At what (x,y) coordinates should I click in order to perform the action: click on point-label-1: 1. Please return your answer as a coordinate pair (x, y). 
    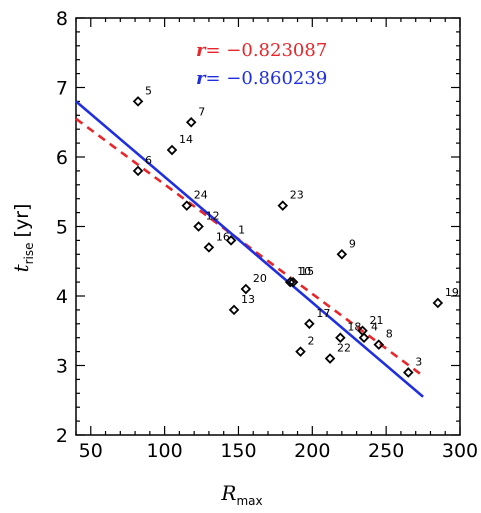
    Looking at the image, I should click on (241, 229).